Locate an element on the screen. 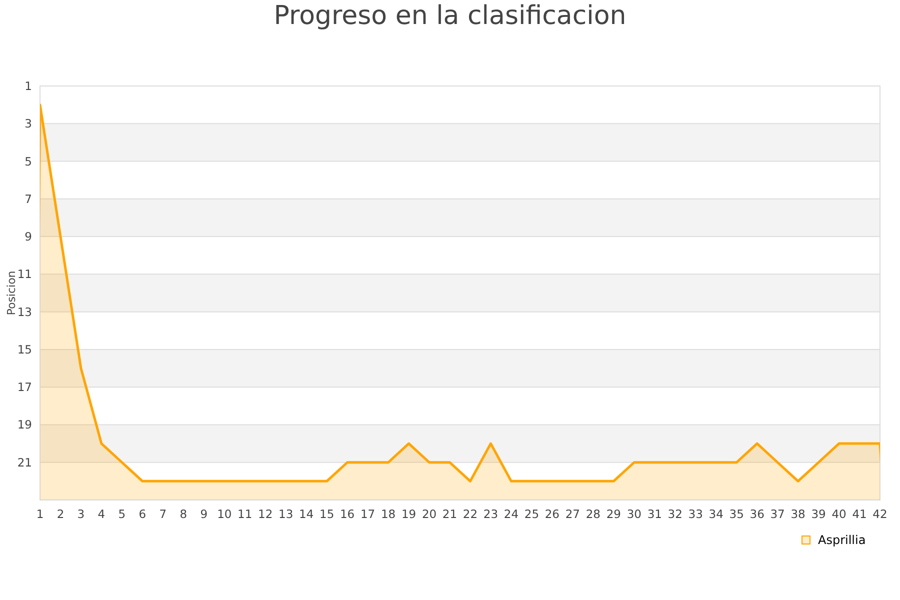  y-tick-label: 21 is located at coordinates (24, 462).